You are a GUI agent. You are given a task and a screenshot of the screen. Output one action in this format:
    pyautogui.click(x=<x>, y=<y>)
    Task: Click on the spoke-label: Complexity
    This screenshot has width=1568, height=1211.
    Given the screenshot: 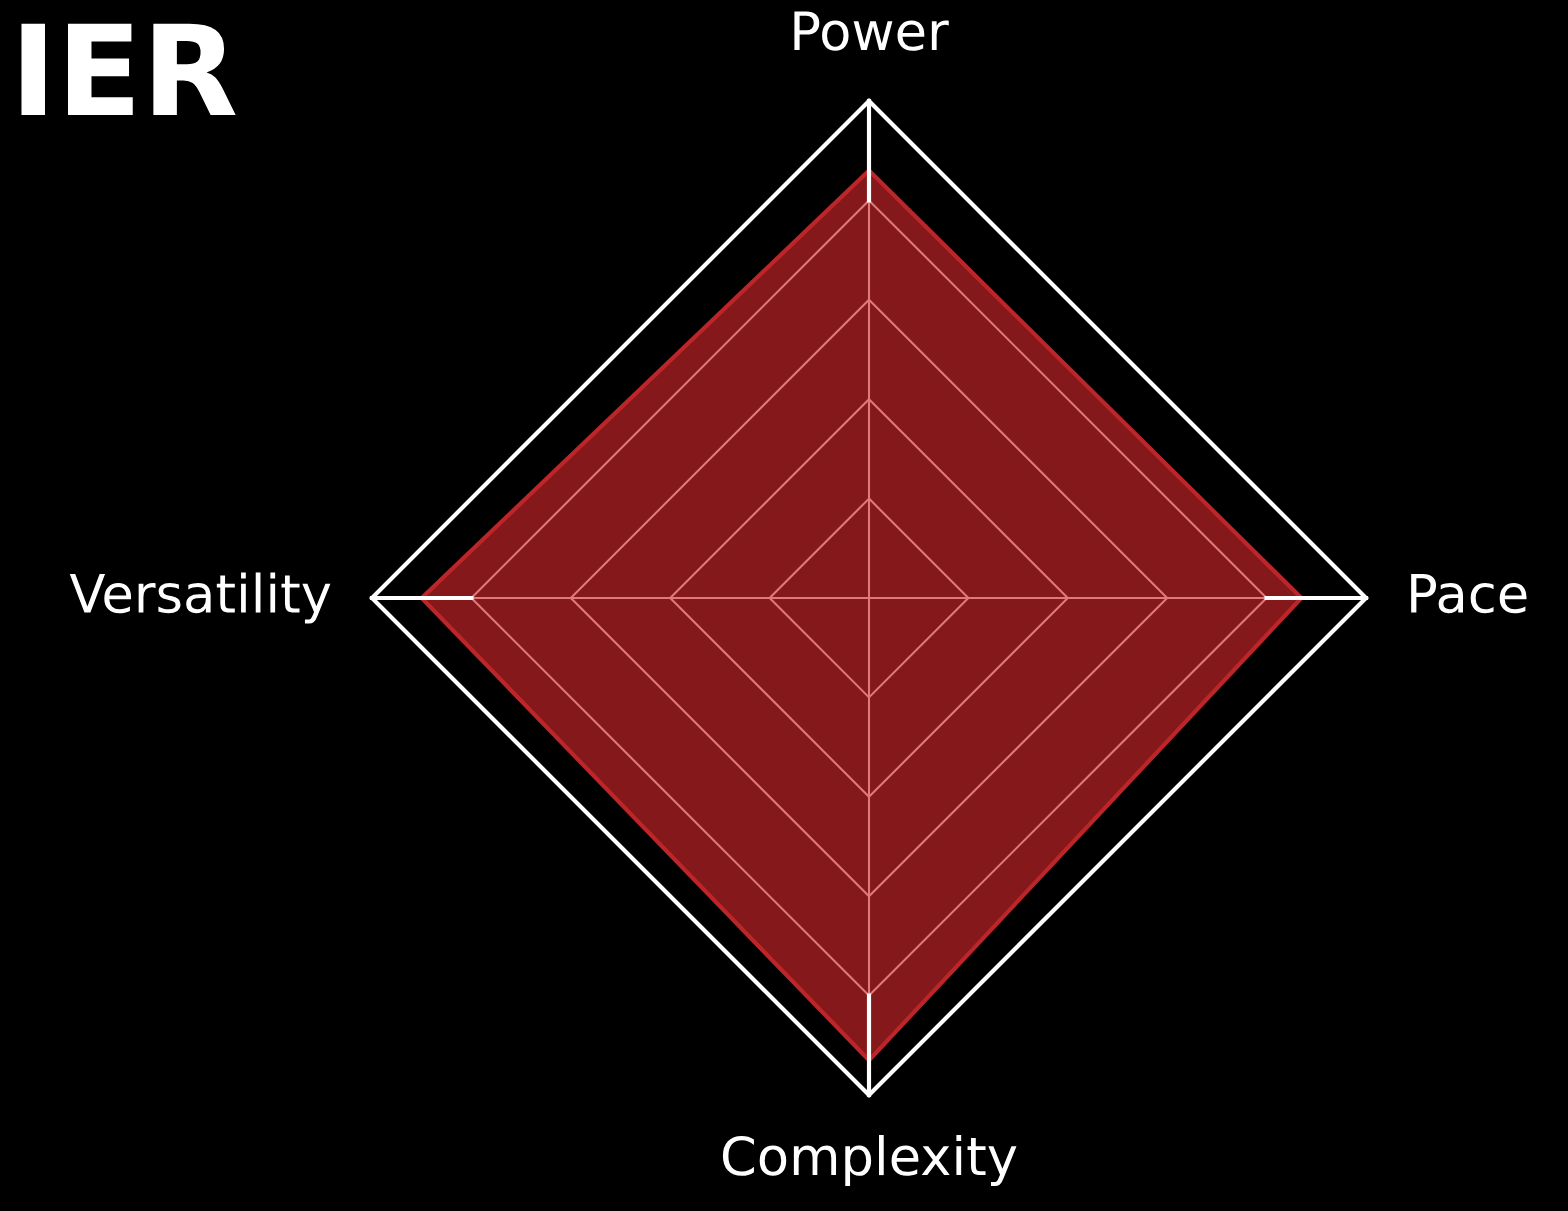 What is the action you would take?
    pyautogui.click(x=869, y=1161)
    